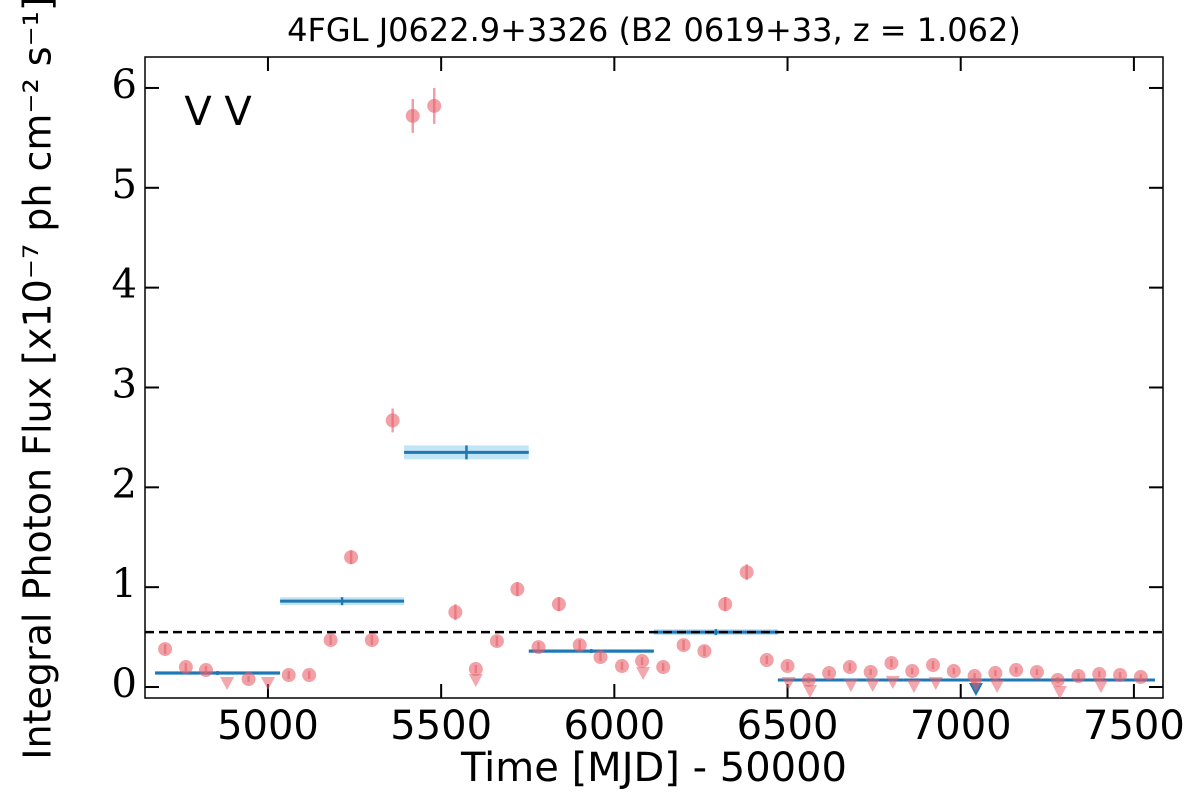  What do you see at coordinates (124, 384) in the screenshot?
I see `y-tick-label: 3` at bounding box center [124, 384].